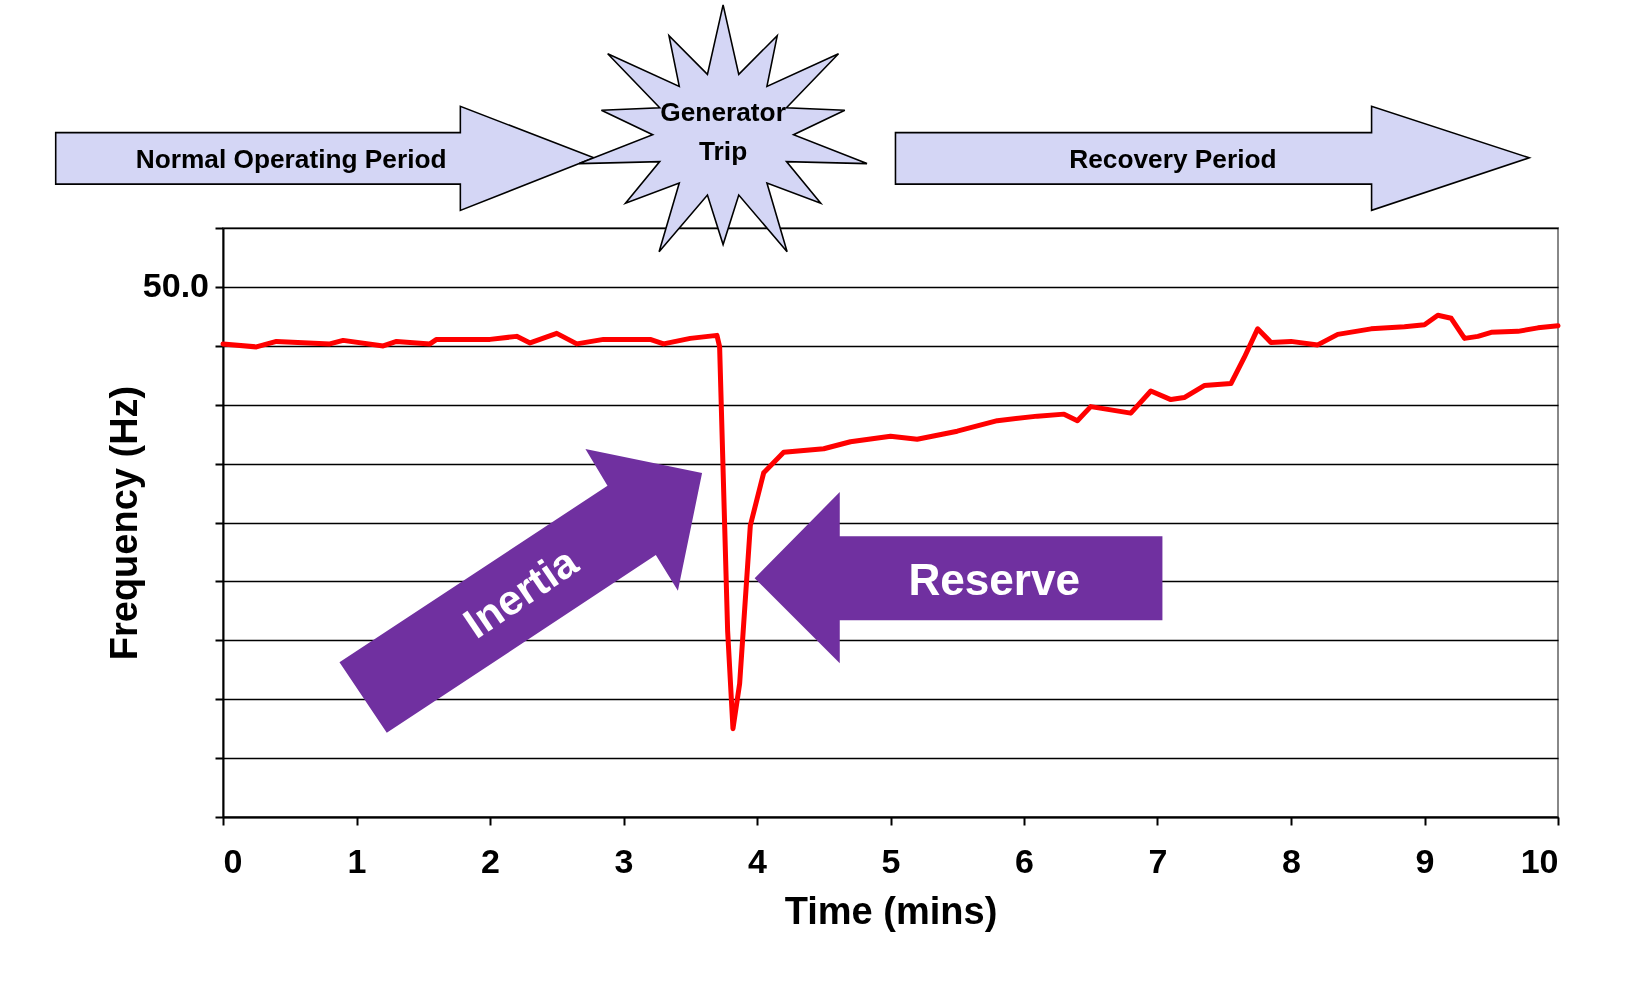  I want to click on x-tick-label: 6, so click(1024, 860).